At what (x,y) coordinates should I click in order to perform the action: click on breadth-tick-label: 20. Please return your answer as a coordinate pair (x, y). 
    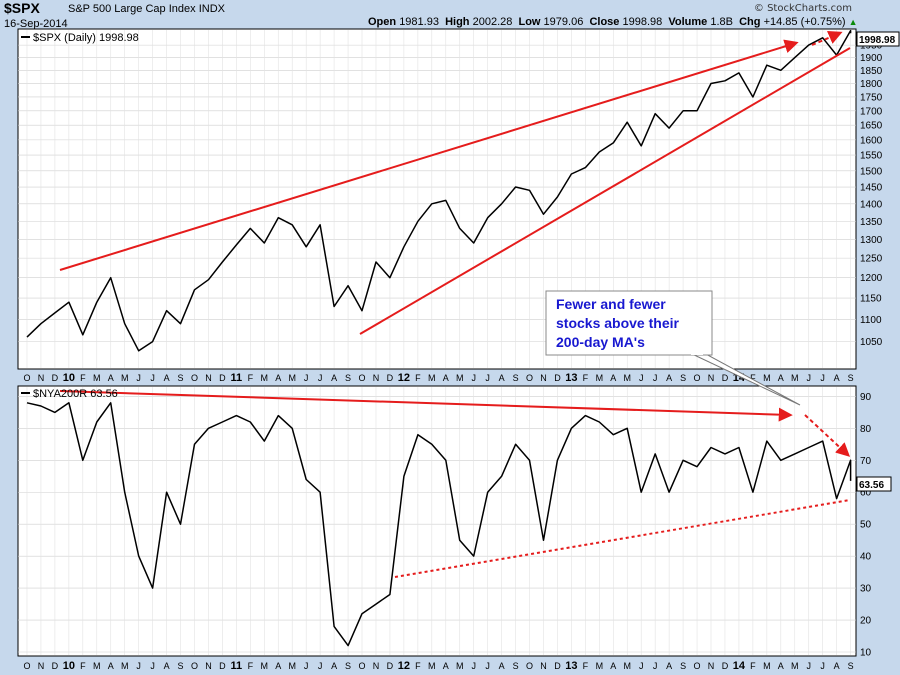
    Looking at the image, I should click on (866, 621).